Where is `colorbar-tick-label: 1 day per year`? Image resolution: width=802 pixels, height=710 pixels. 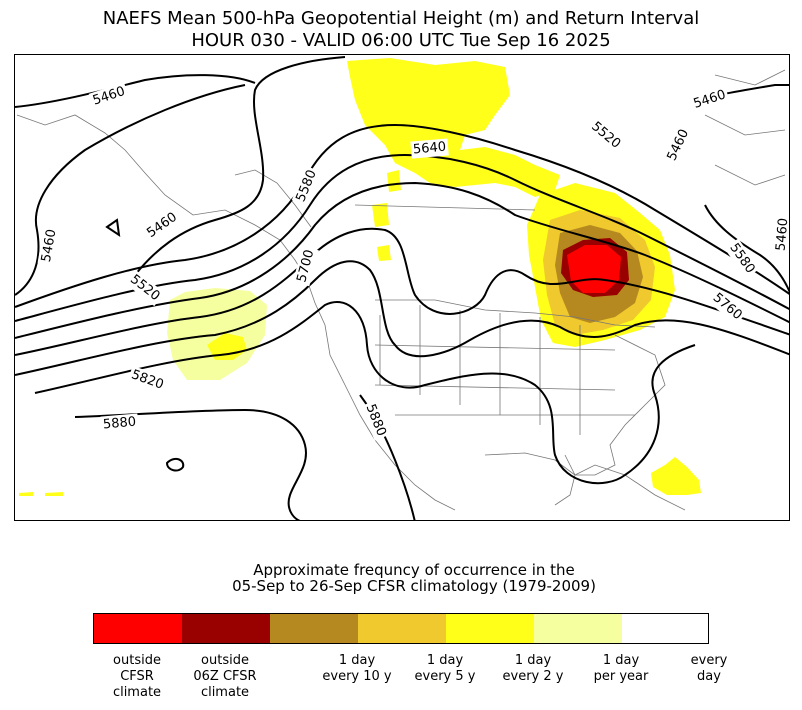 colorbar-tick-label: 1 day per year is located at coordinates (621, 668).